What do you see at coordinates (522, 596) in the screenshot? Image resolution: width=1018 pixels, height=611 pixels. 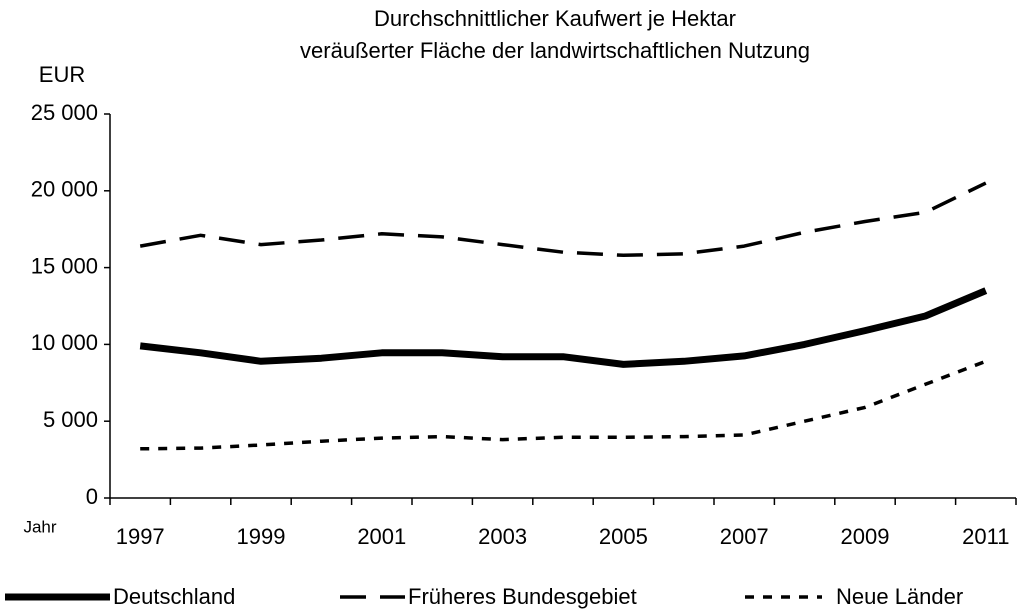 I see `legend-label: Früheres Bundesgebiet` at bounding box center [522, 596].